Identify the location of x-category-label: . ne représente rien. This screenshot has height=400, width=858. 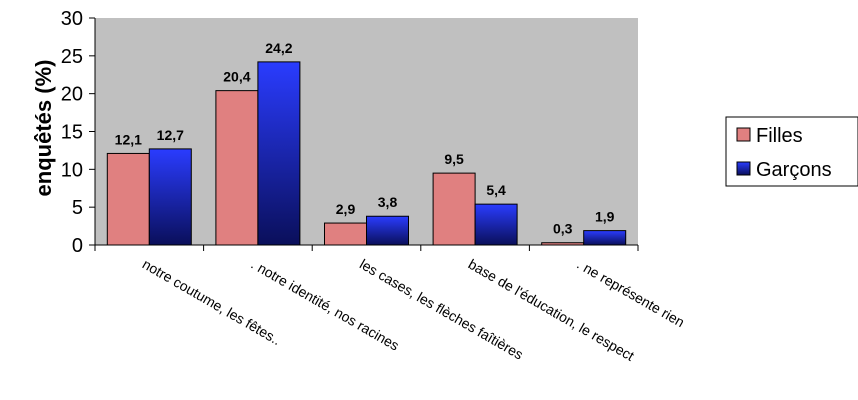
(630, 293).